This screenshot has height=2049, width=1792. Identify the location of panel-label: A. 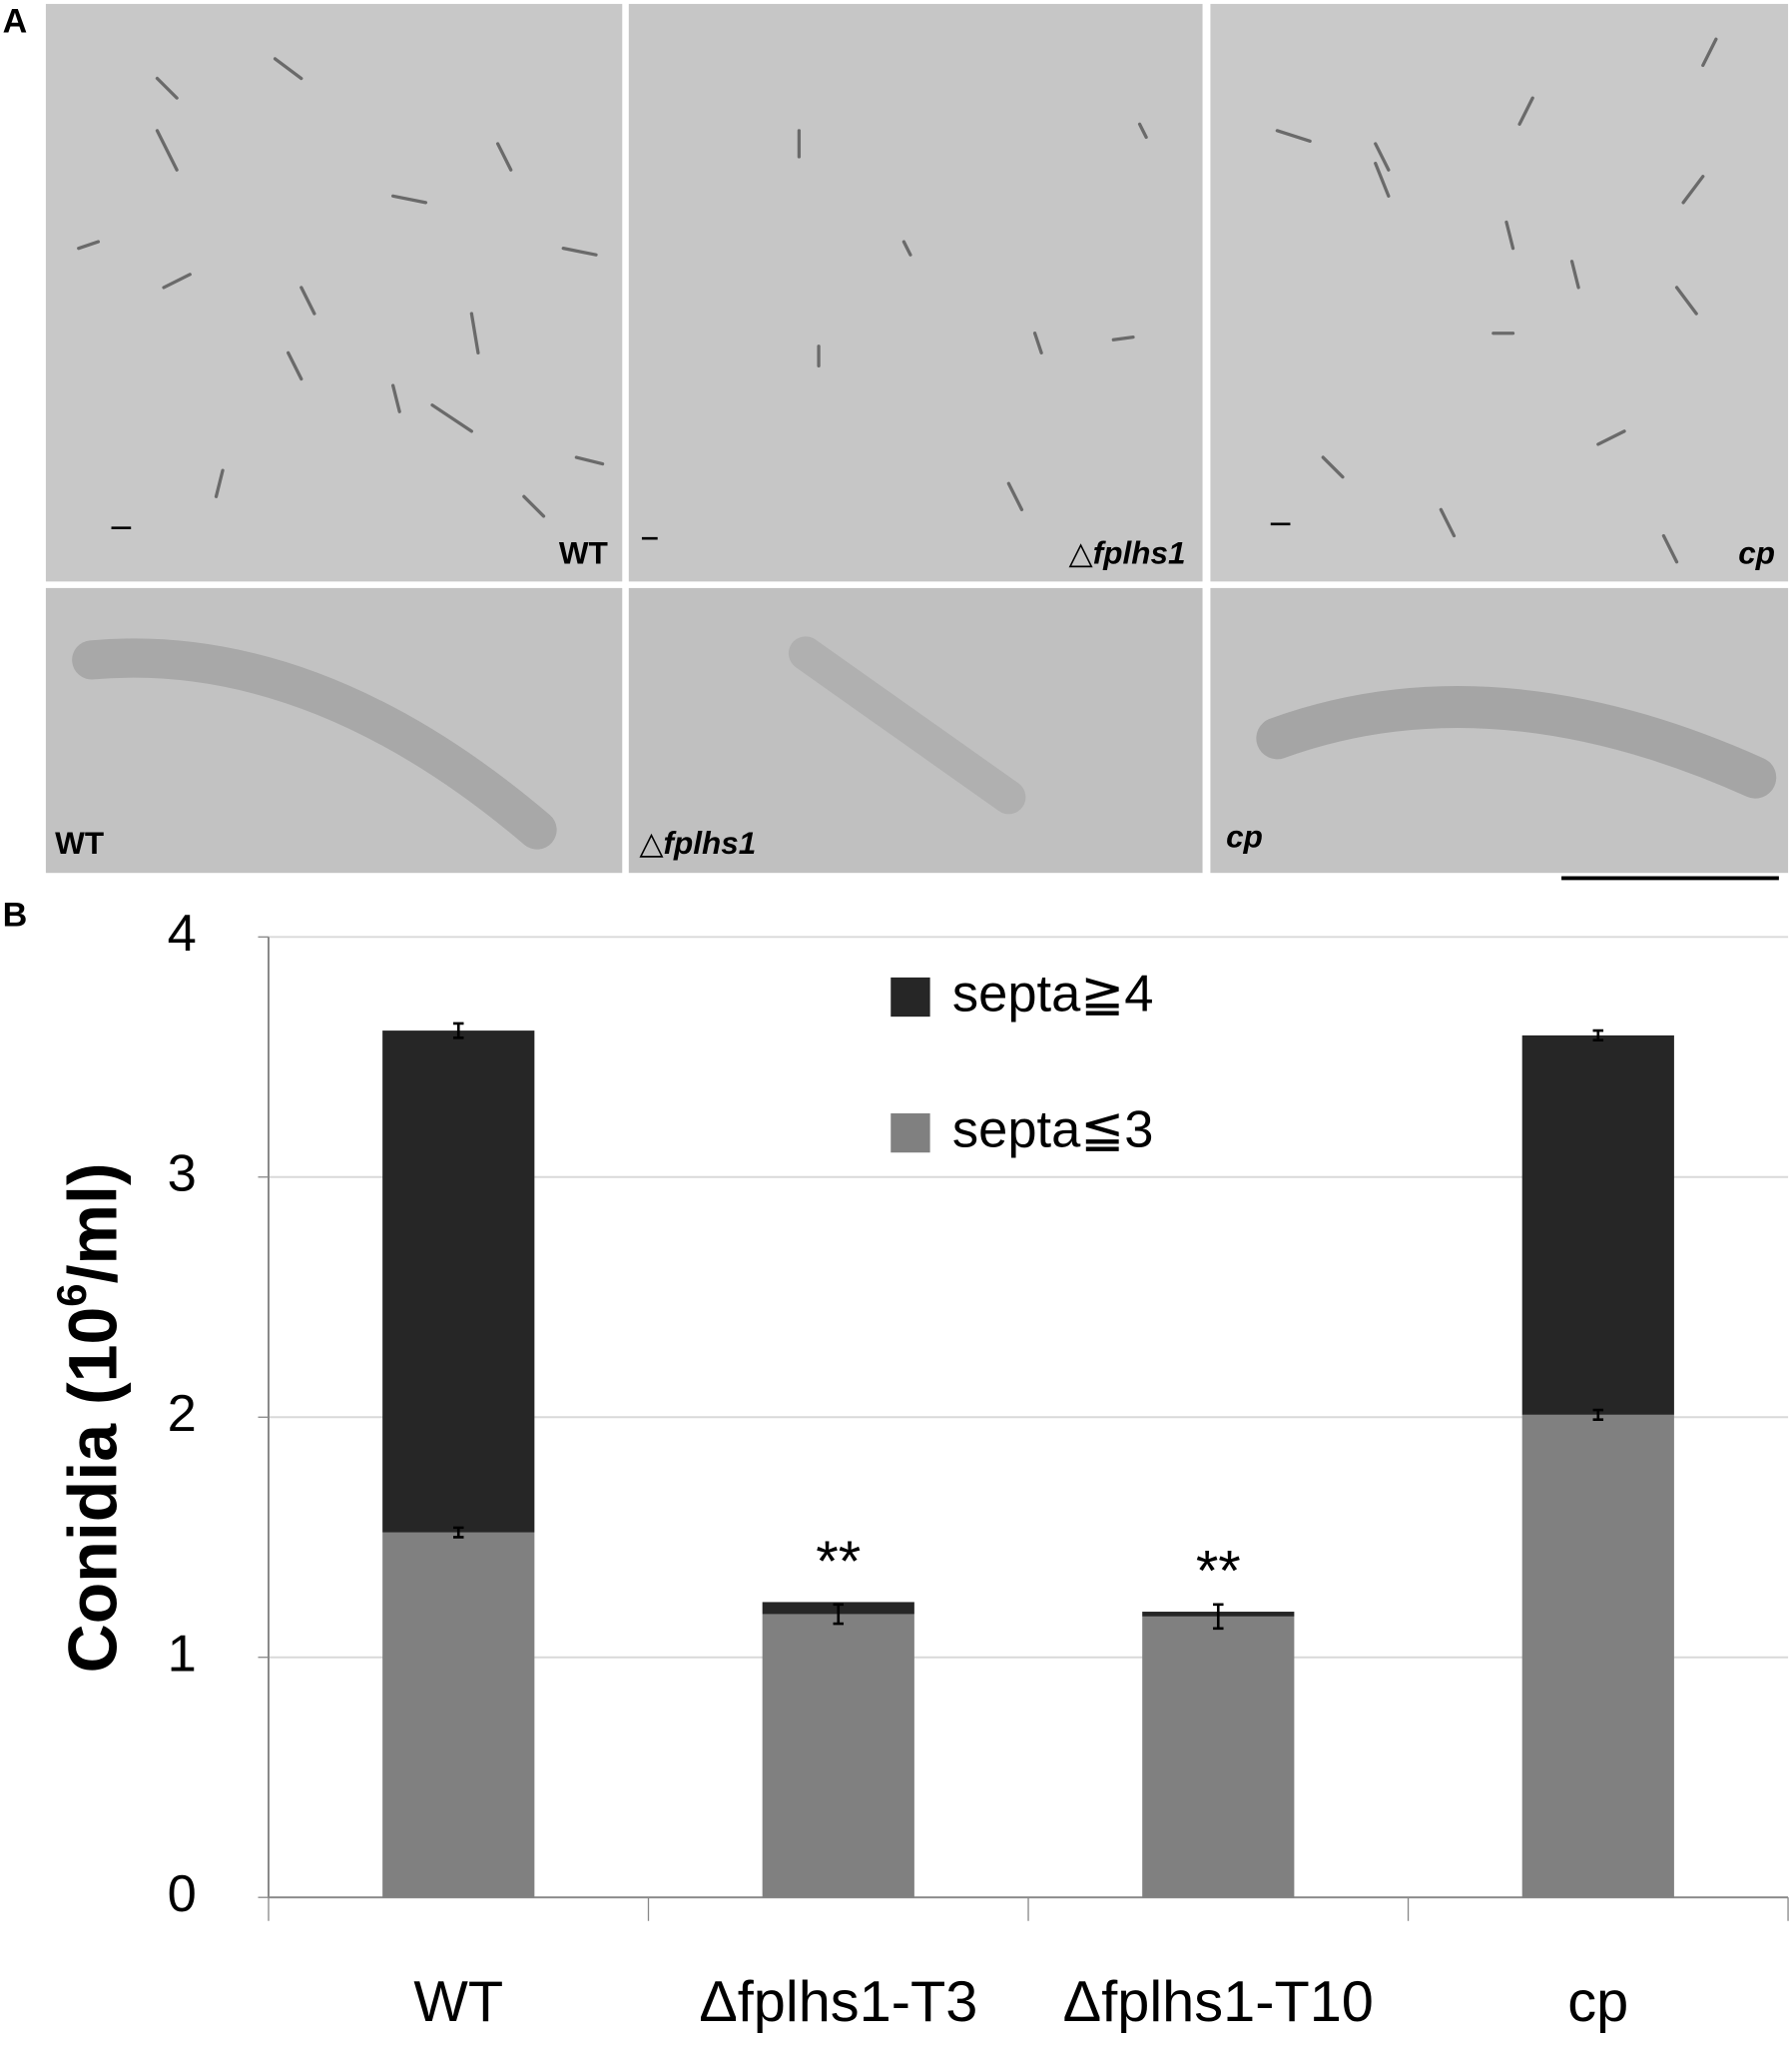
(15, 22).